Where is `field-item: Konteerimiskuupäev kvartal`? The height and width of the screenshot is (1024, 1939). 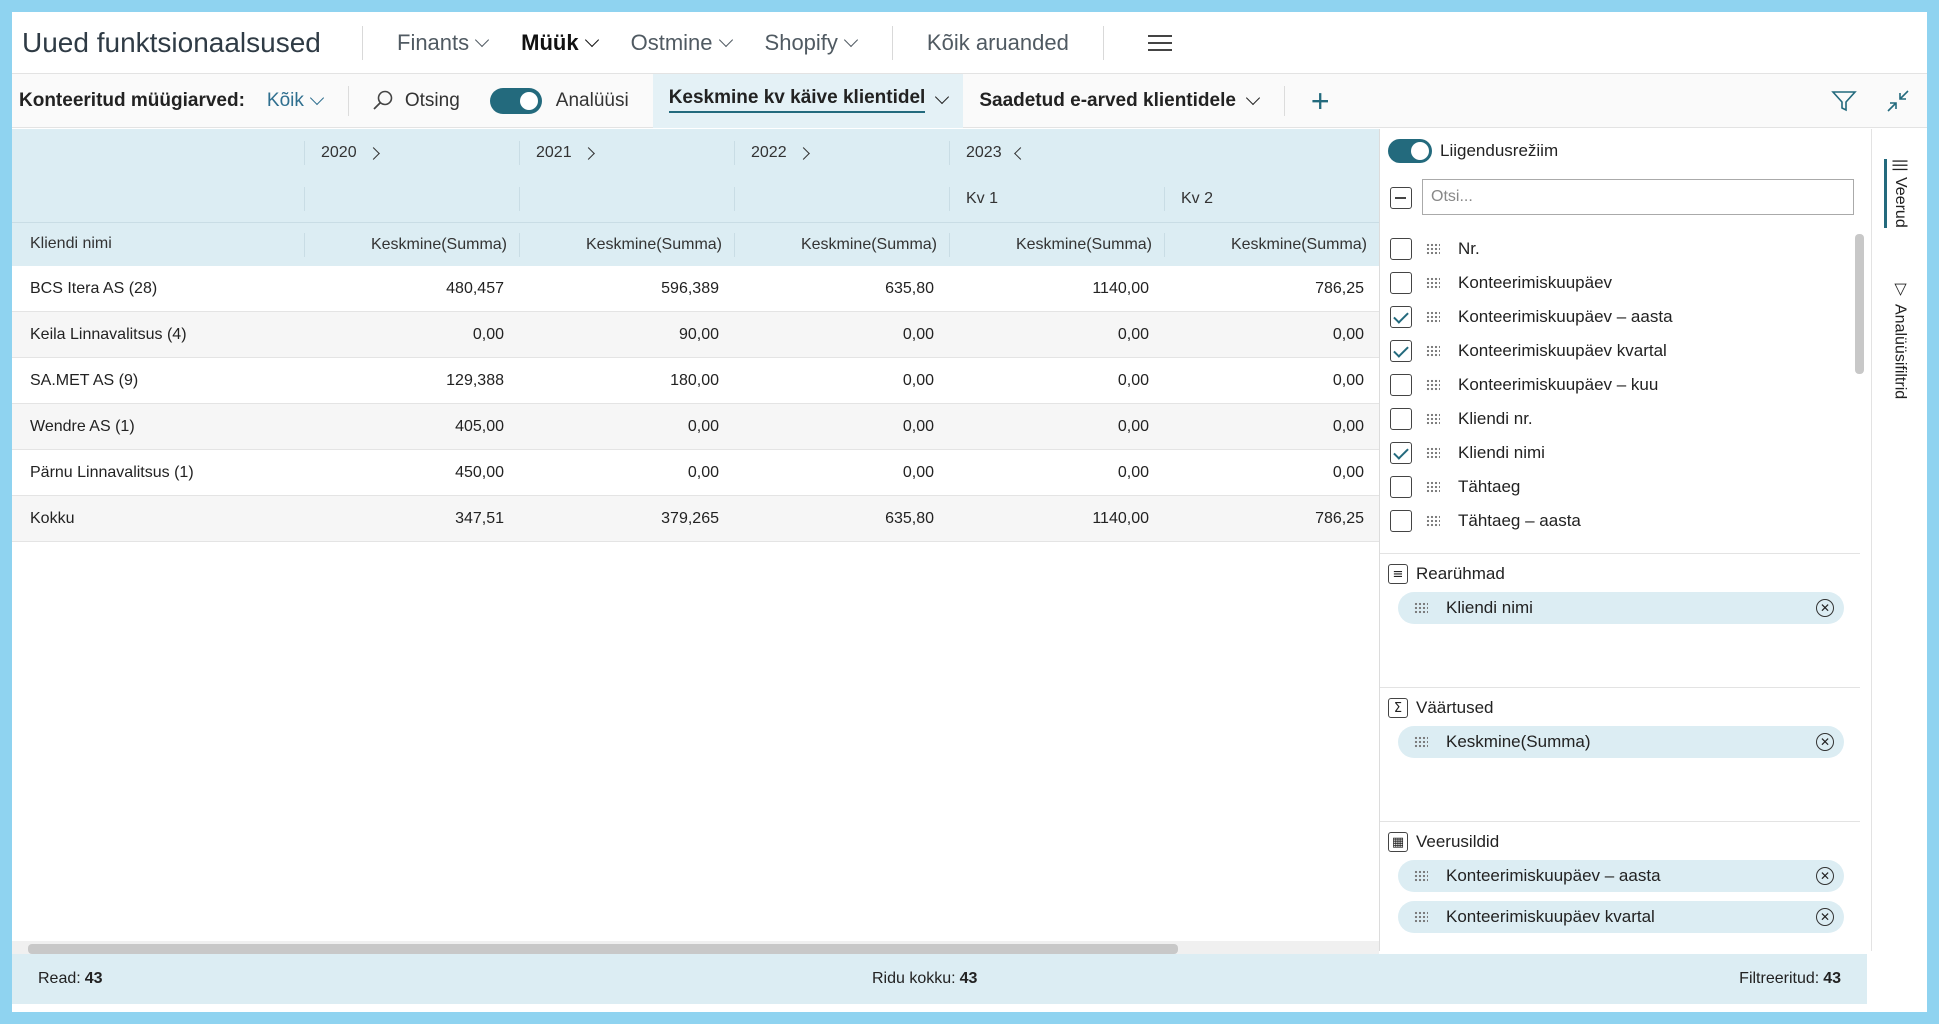 field-item: Konteerimiskuupäev kvartal is located at coordinates (1528, 351).